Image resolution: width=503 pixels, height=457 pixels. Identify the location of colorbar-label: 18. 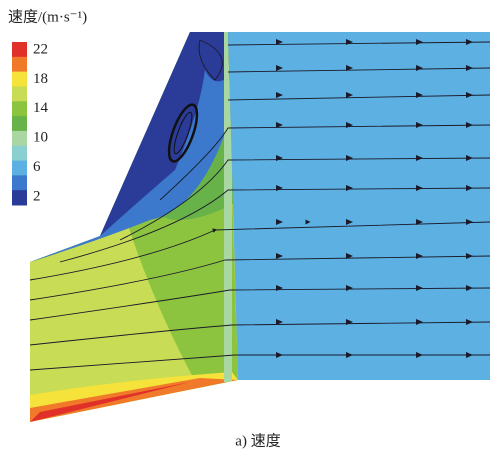
(40, 79).